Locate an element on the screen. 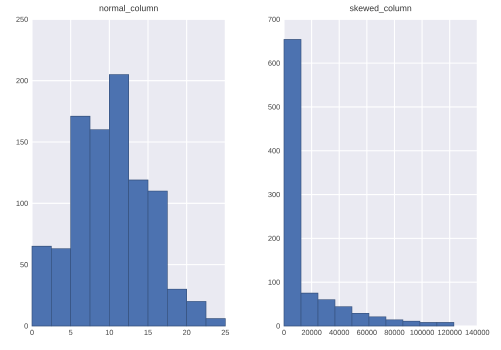 This screenshot has width=501, height=350. chart-title: skewed_column is located at coordinates (381, 8).